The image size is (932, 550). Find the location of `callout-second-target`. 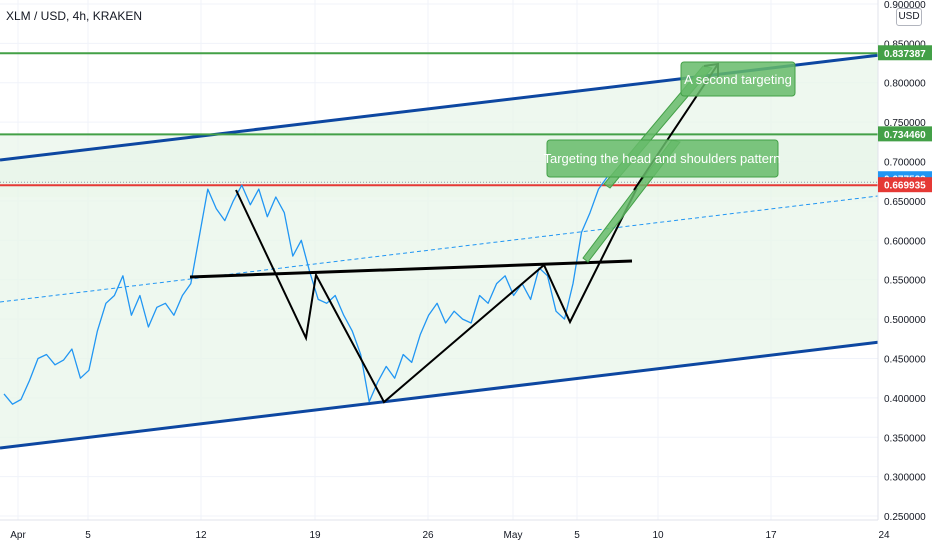

callout-second-target is located at coordinates (738, 79).